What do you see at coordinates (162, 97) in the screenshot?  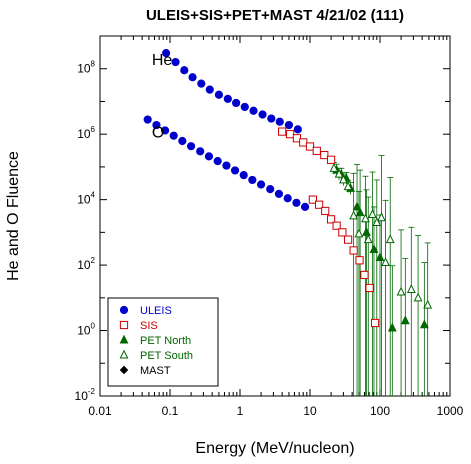 I see `annotations: He O` at bounding box center [162, 97].